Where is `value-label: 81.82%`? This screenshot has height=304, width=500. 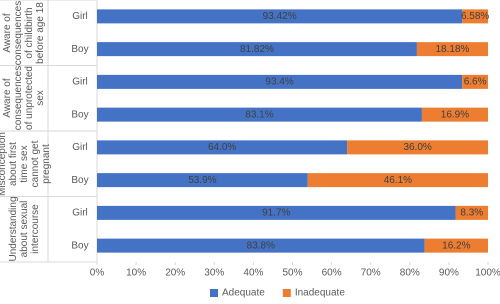
value-label: 81.82% is located at coordinates (257, 49).